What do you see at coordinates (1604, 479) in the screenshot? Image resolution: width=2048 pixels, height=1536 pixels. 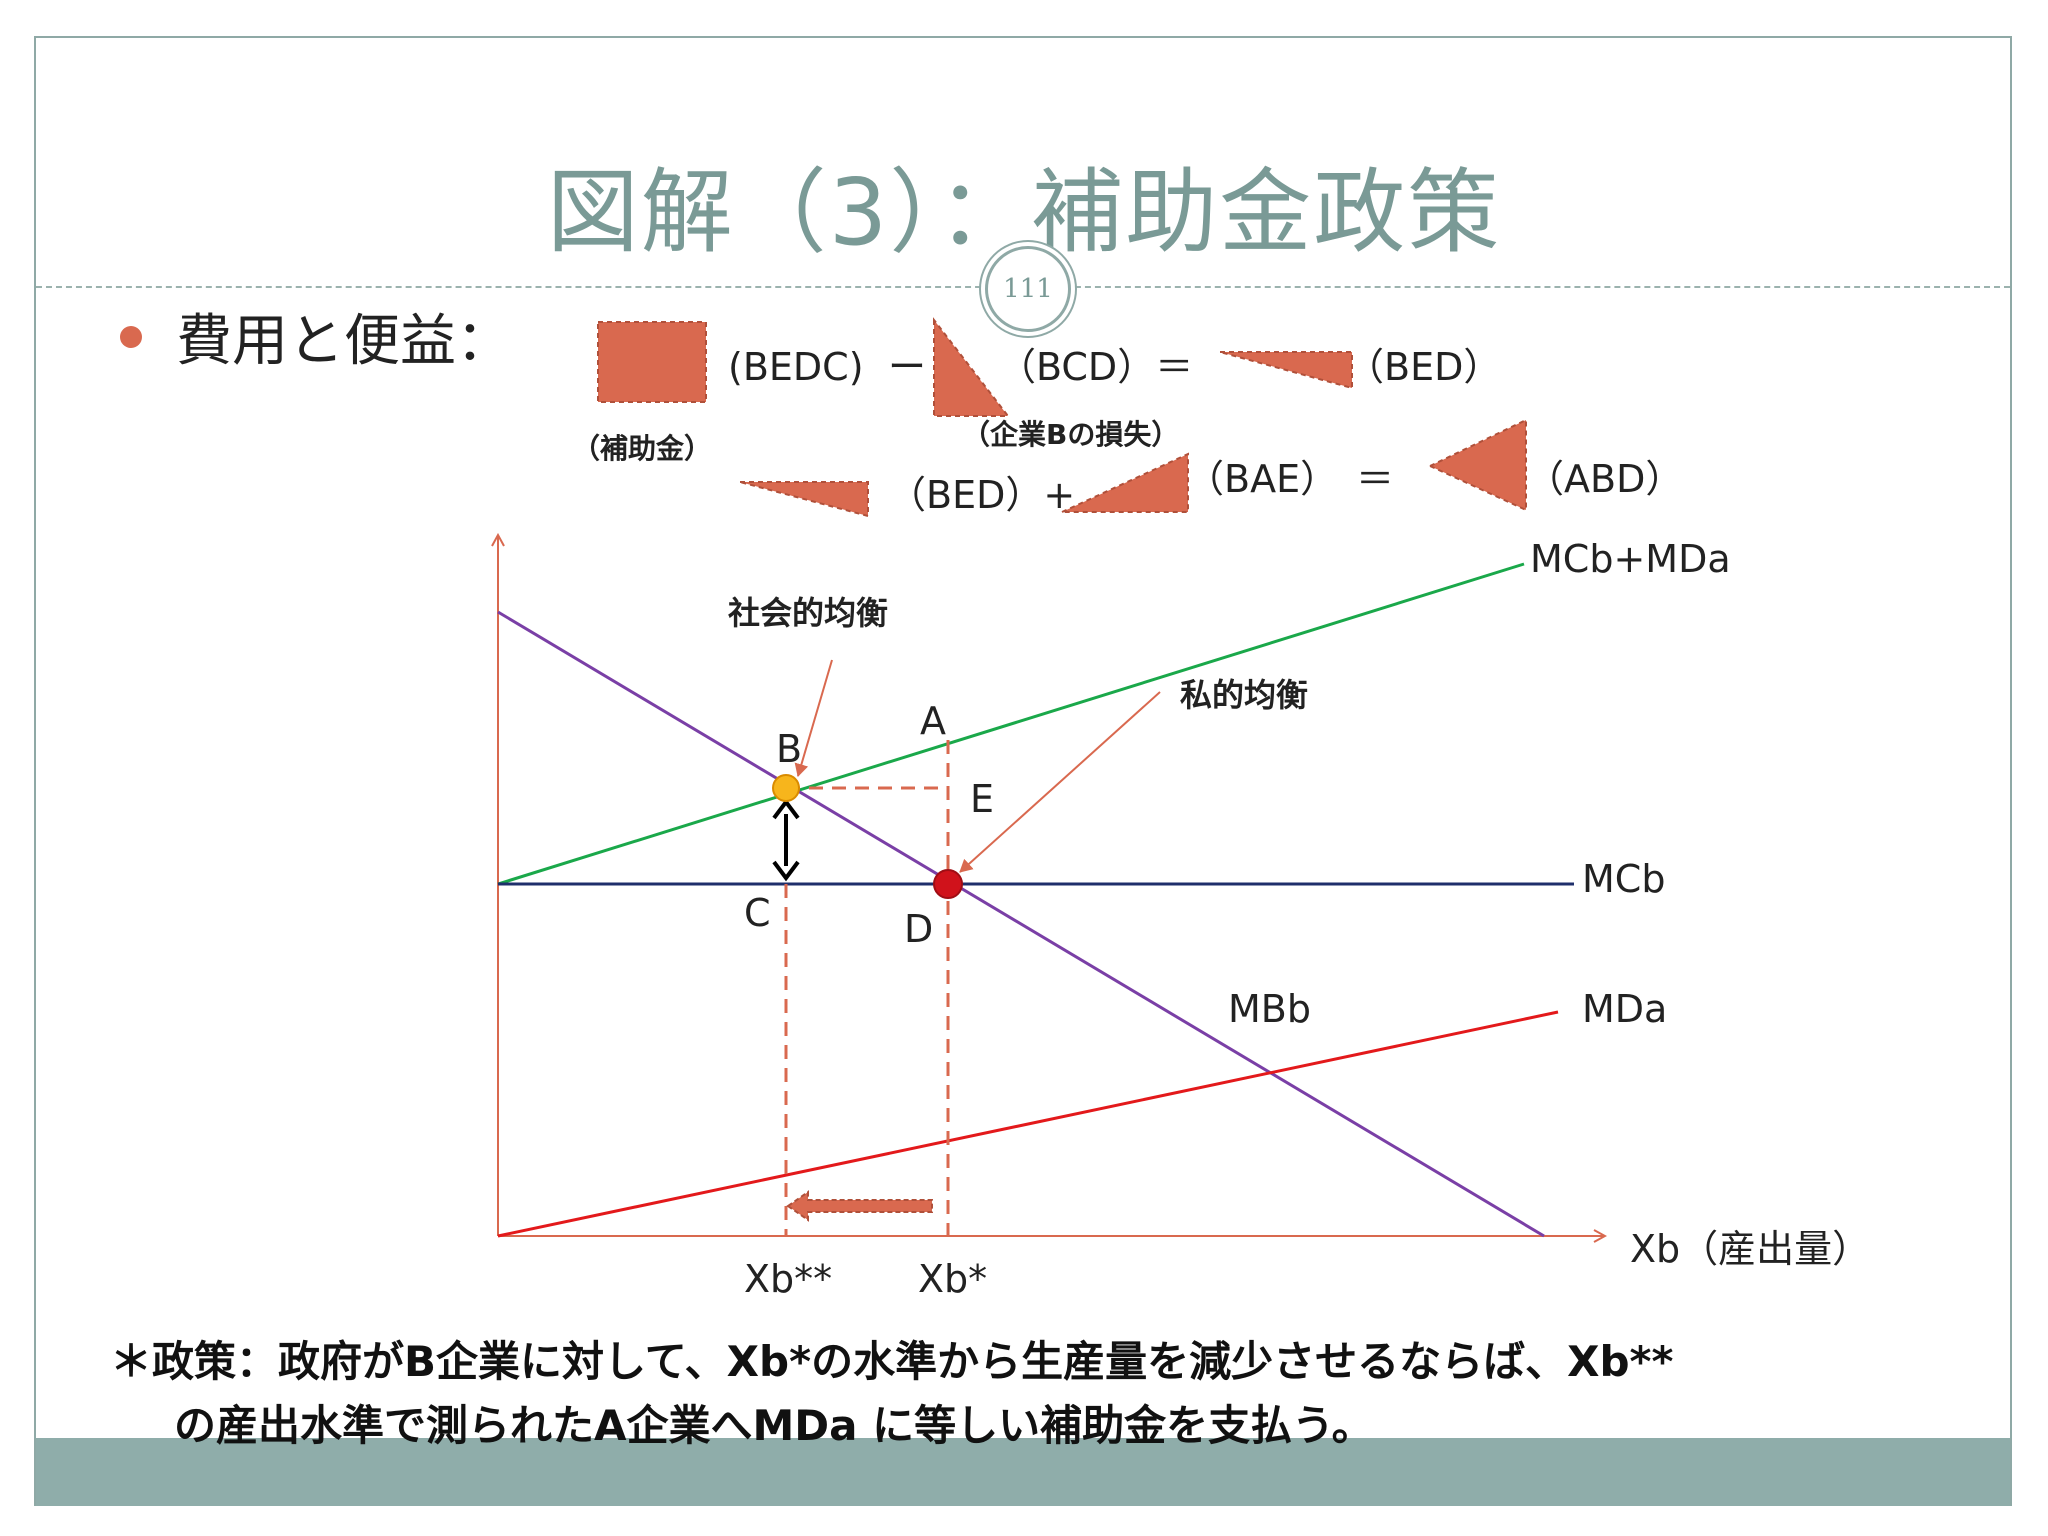 I see `eq-abd: （ABD）` at bounding box center [1604, 479].